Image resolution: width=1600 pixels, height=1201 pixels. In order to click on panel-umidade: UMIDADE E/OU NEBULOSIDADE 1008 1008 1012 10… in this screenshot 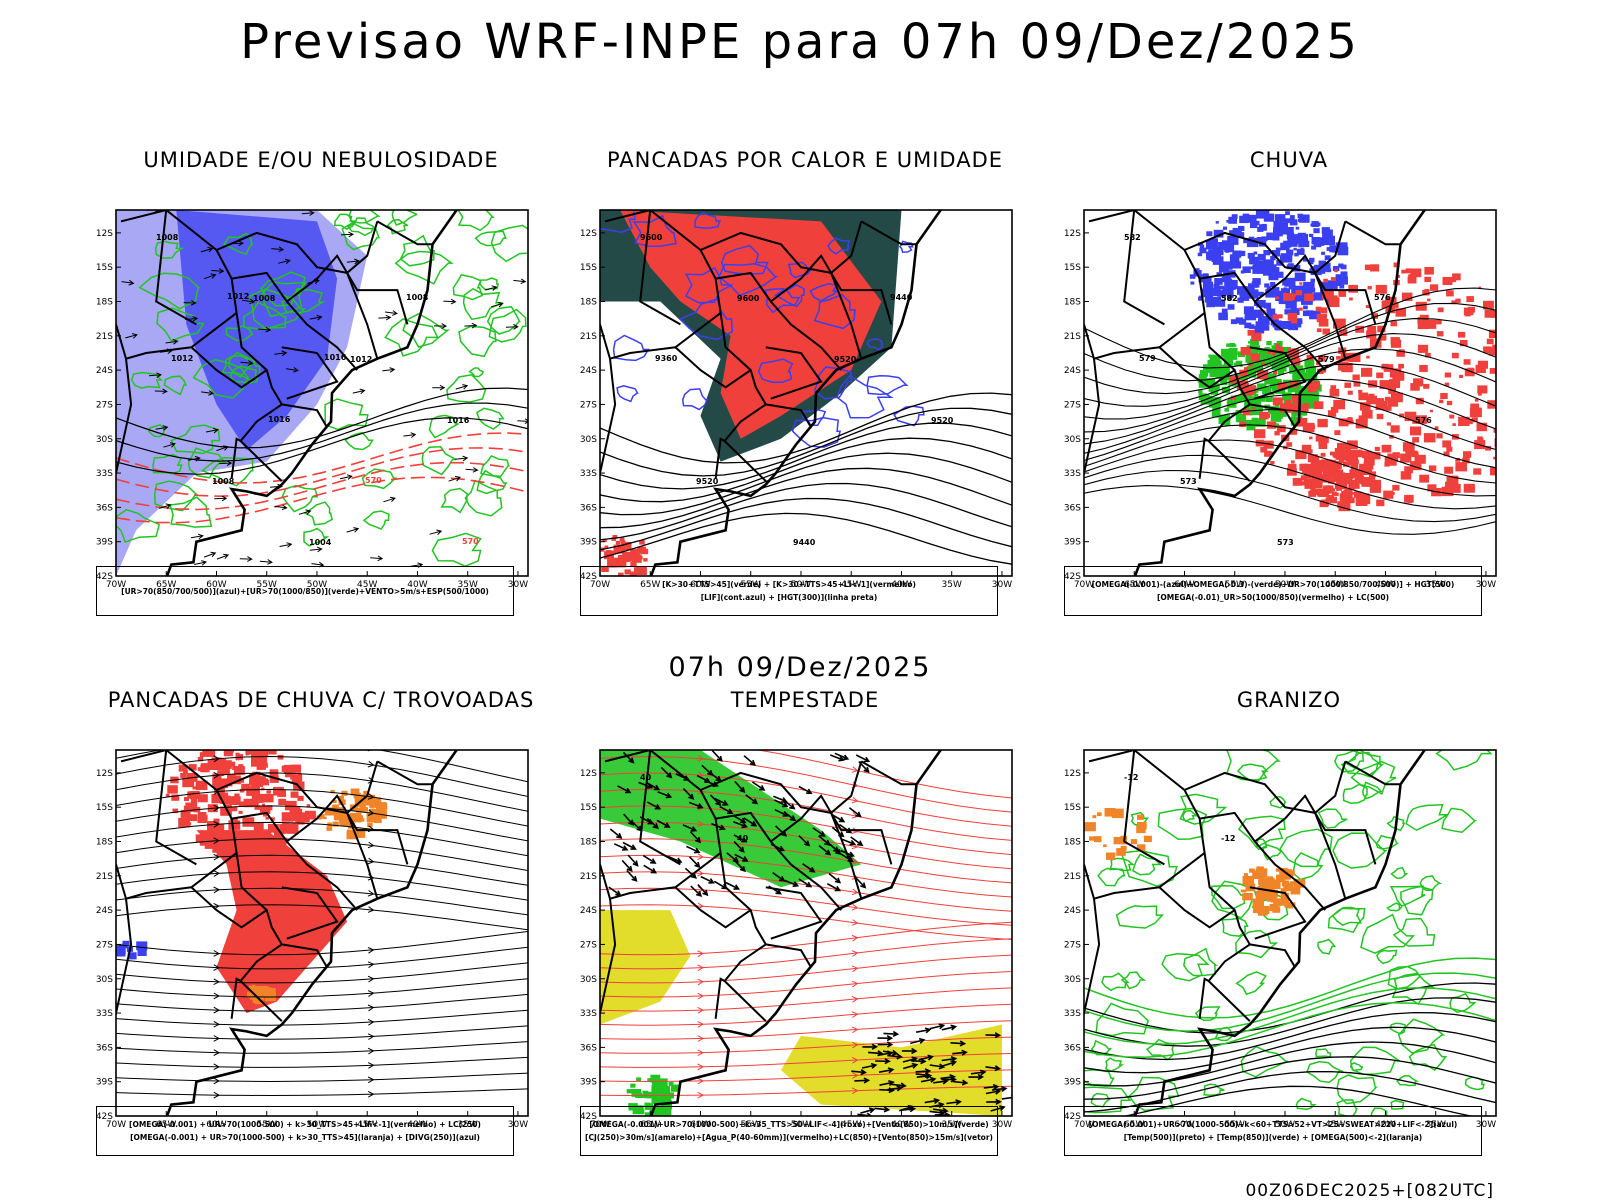, I will do `click(321, 388)`.